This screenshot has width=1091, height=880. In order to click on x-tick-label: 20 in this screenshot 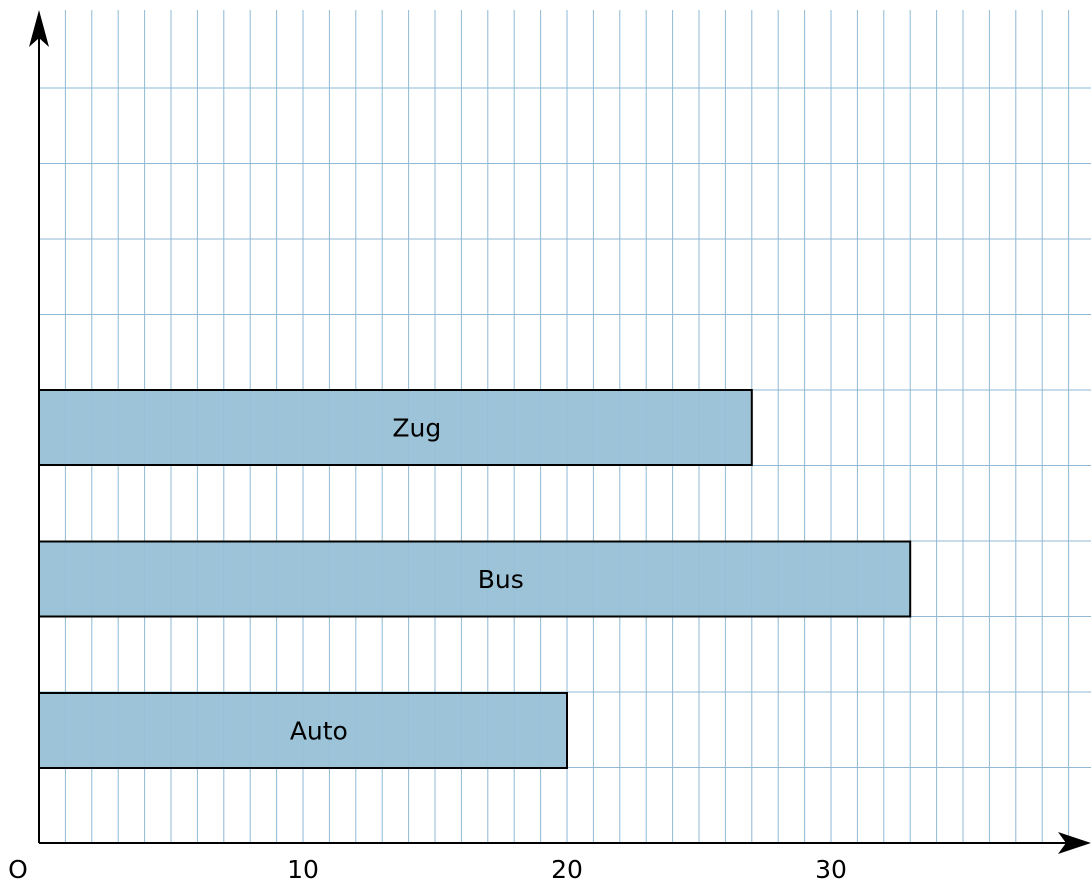, I will do `click(567, 867)`.